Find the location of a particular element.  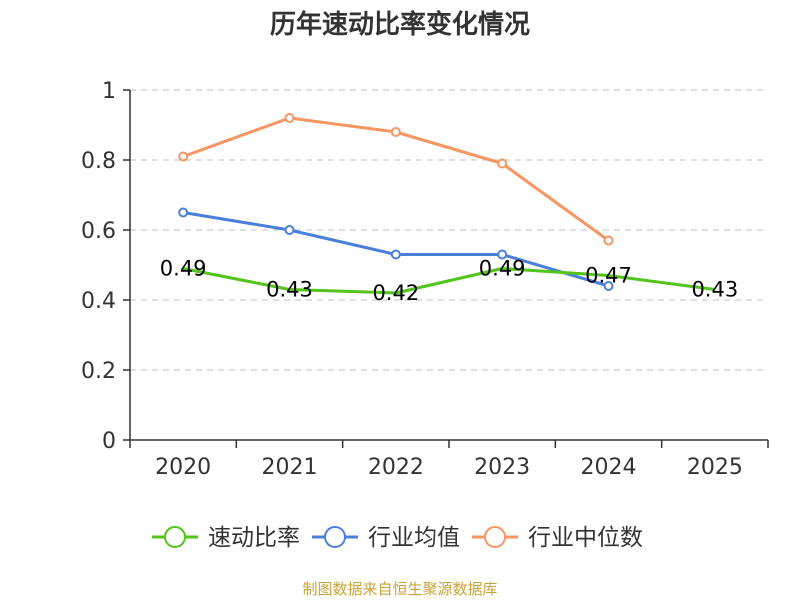

x-tick-label: 2024 is located at coordinates (609, 467).